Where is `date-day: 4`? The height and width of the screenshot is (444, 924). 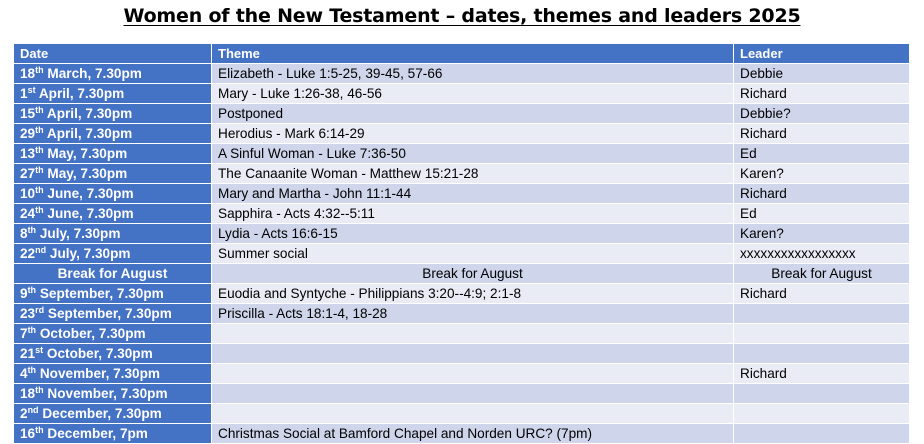 date-day: 4 is located at coordinates (24, 373).